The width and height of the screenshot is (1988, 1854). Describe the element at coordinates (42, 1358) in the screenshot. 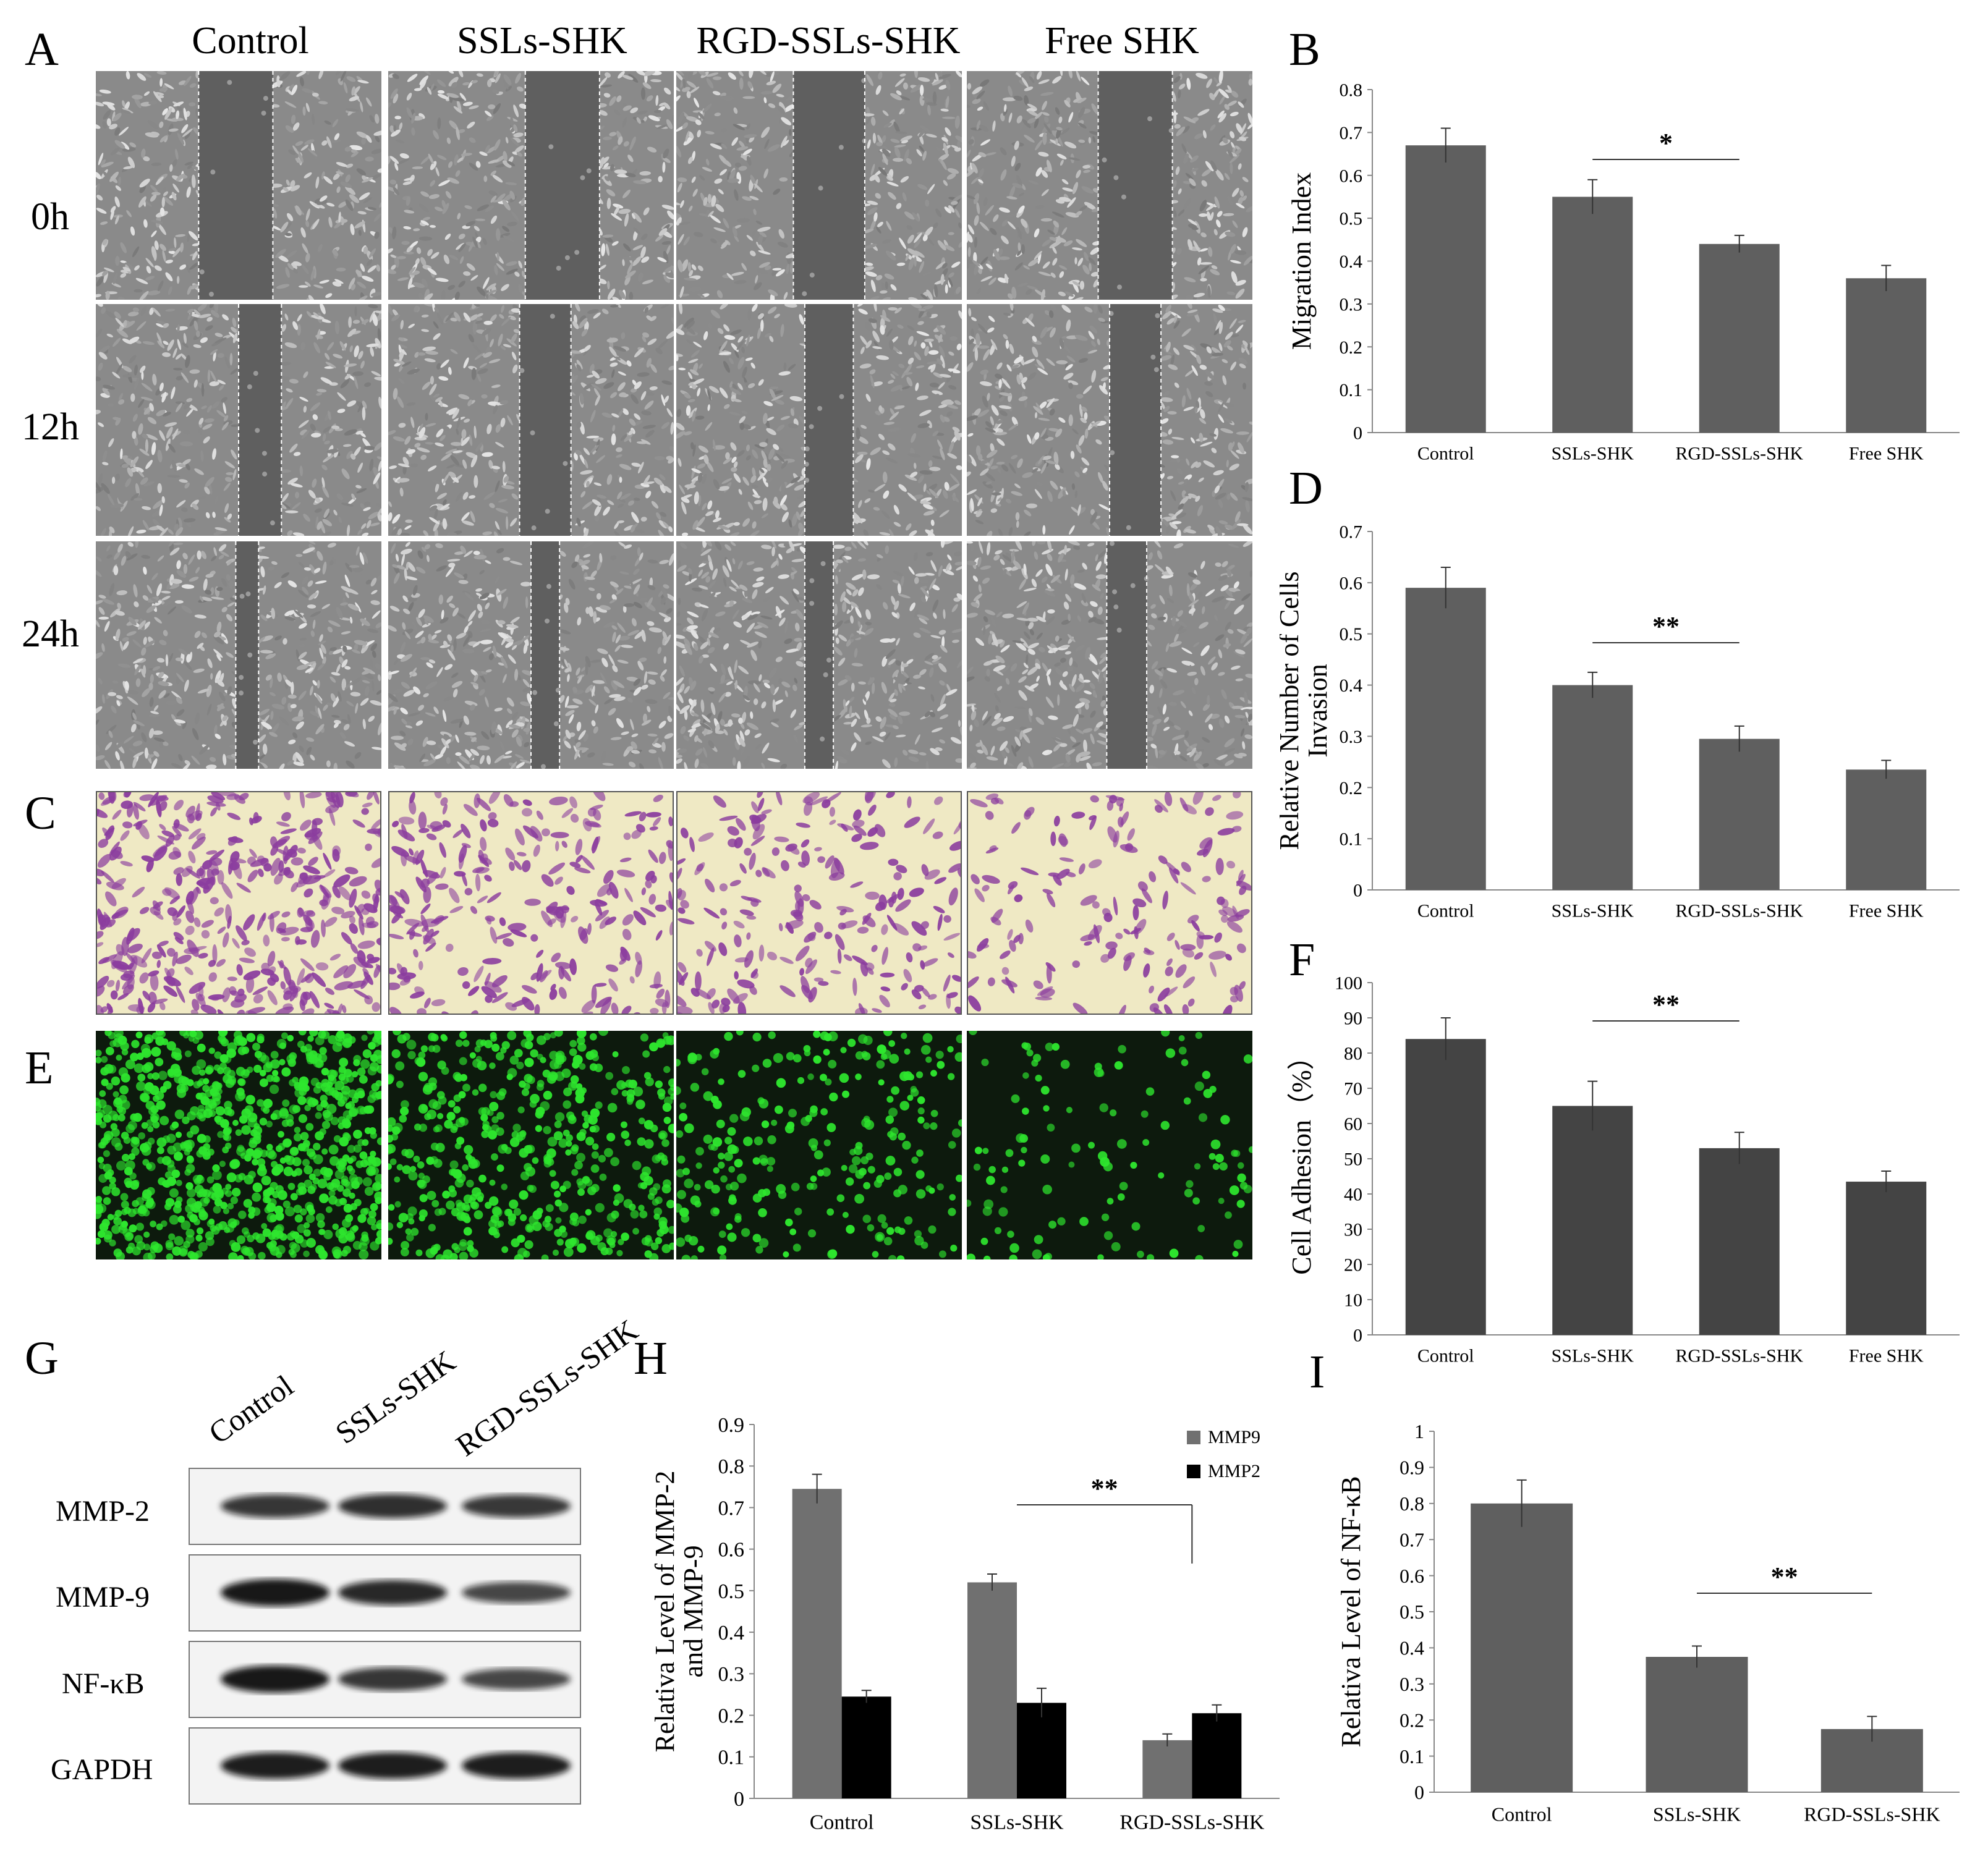

I see `panel-label-g: G` at that location.